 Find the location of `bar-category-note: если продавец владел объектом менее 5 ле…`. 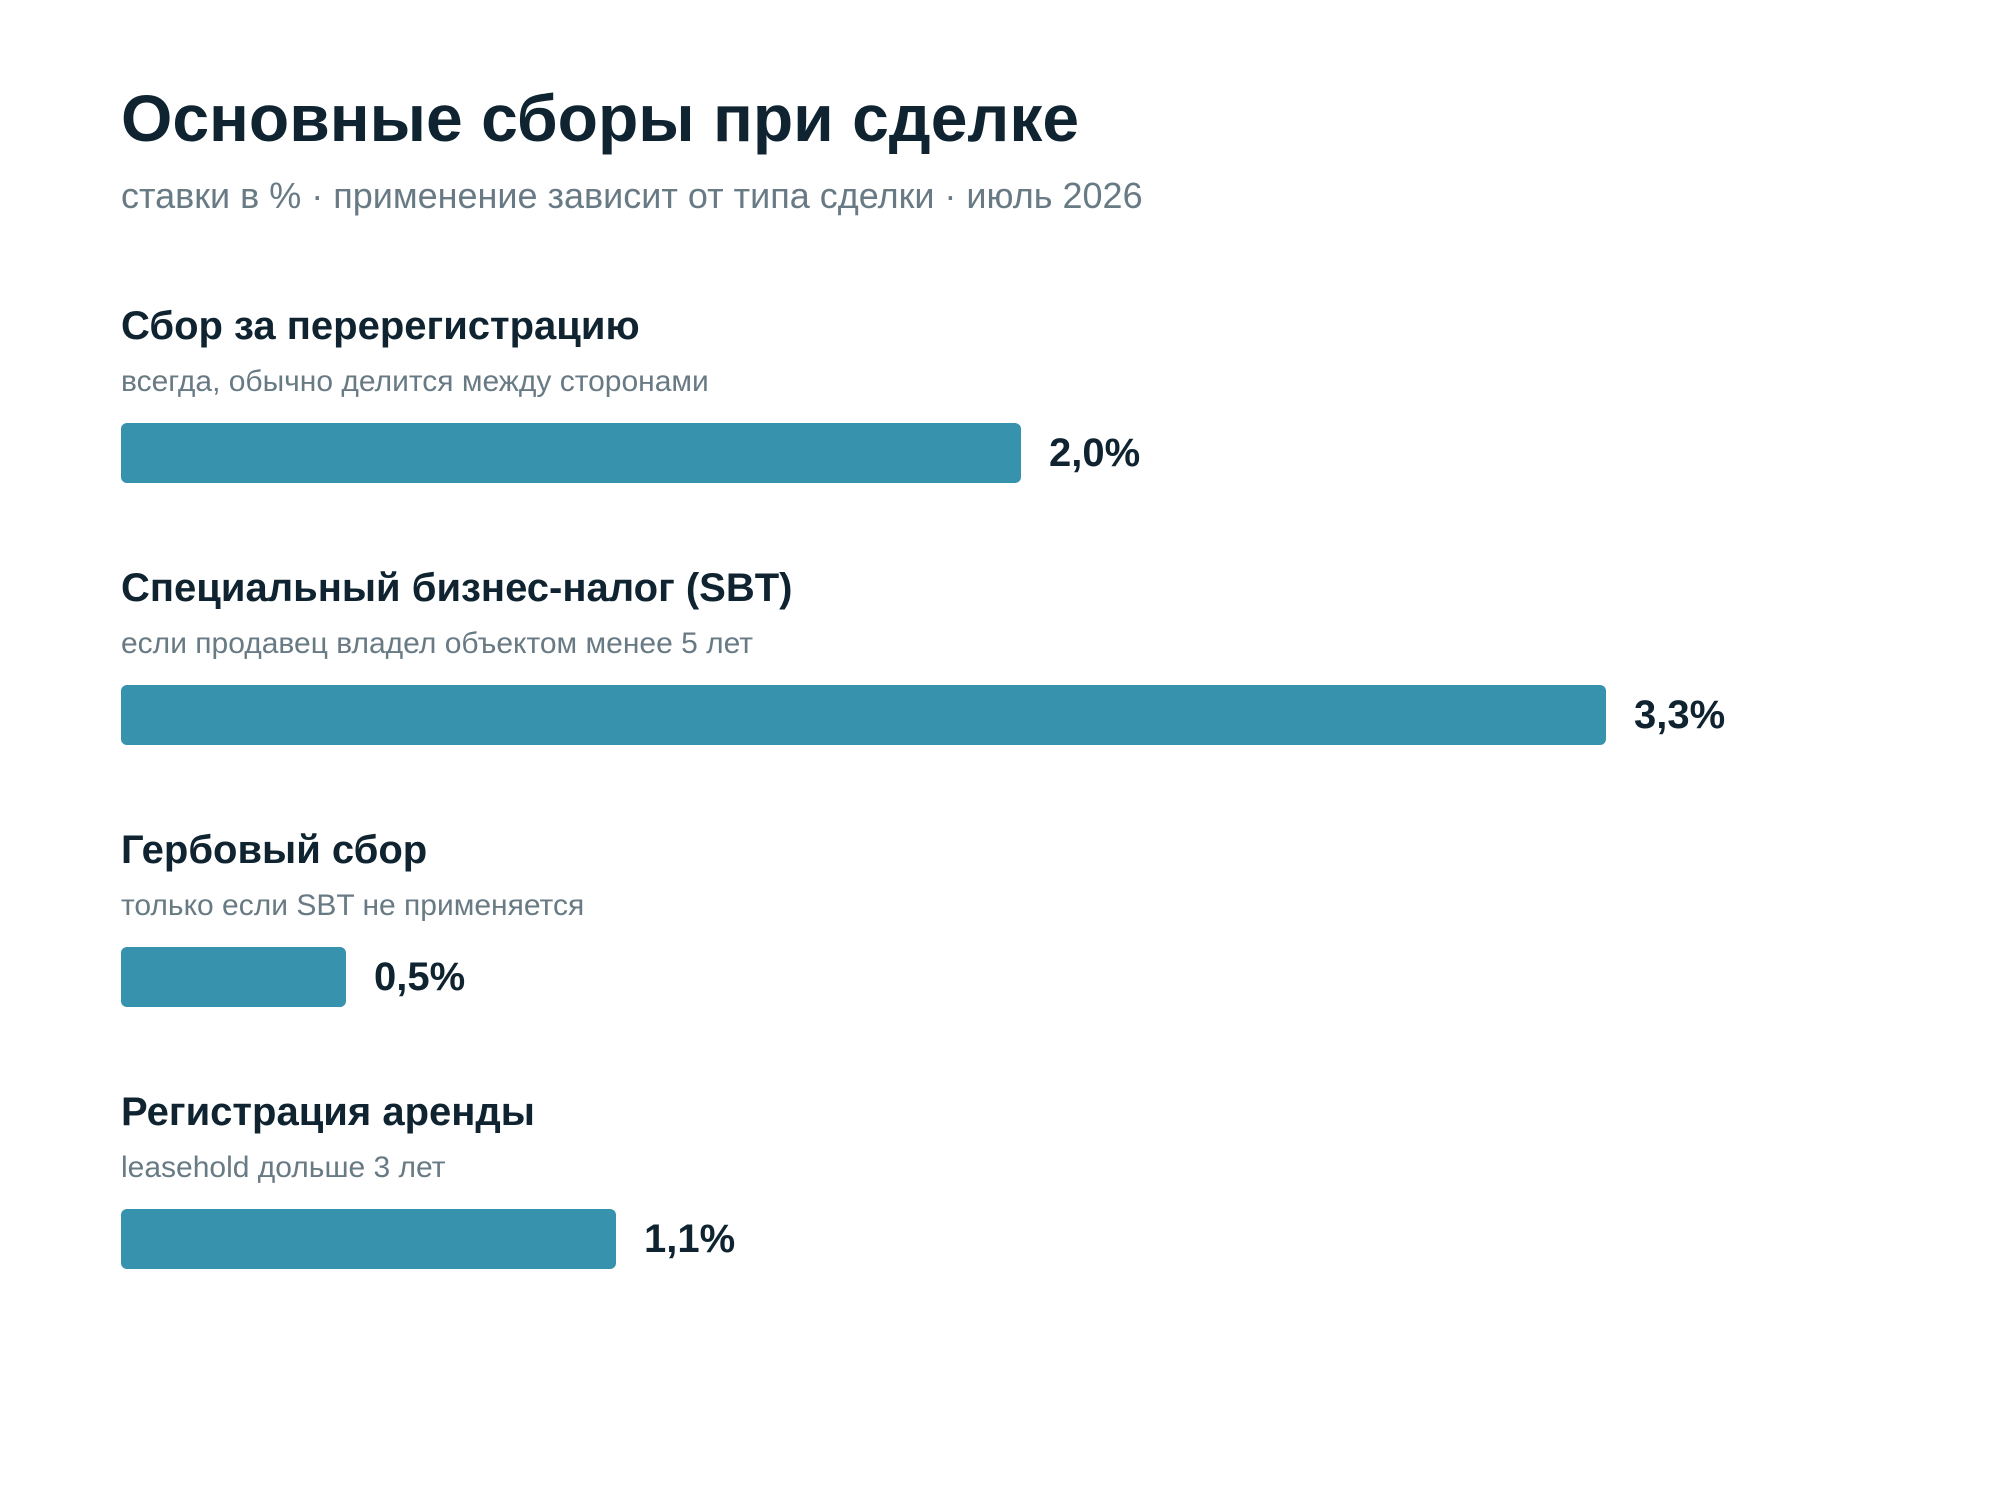

bar-category-note: если продавец владел объектом менее 5 ле… is located at coordinates (437, 643).